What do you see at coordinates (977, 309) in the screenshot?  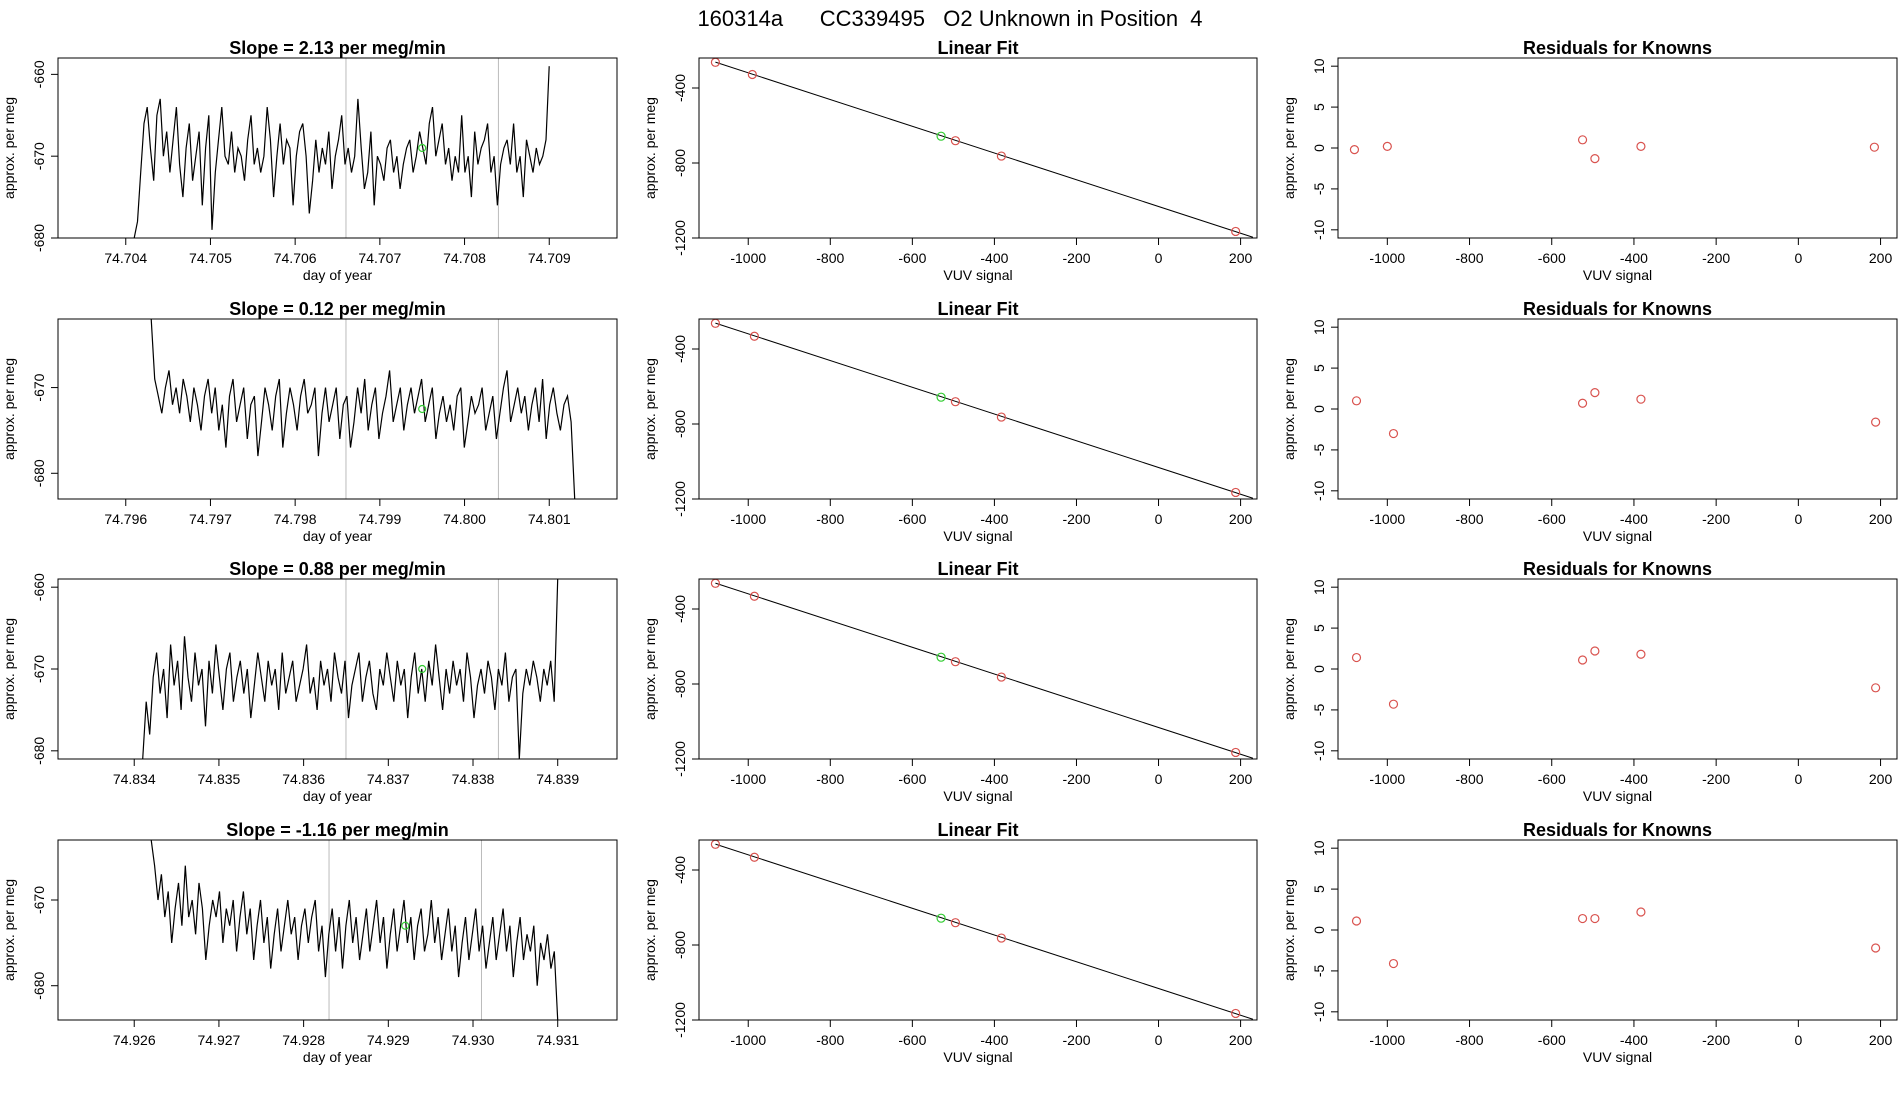 I see `panel-title: Linear Fit` at bounding box center [977, 309].